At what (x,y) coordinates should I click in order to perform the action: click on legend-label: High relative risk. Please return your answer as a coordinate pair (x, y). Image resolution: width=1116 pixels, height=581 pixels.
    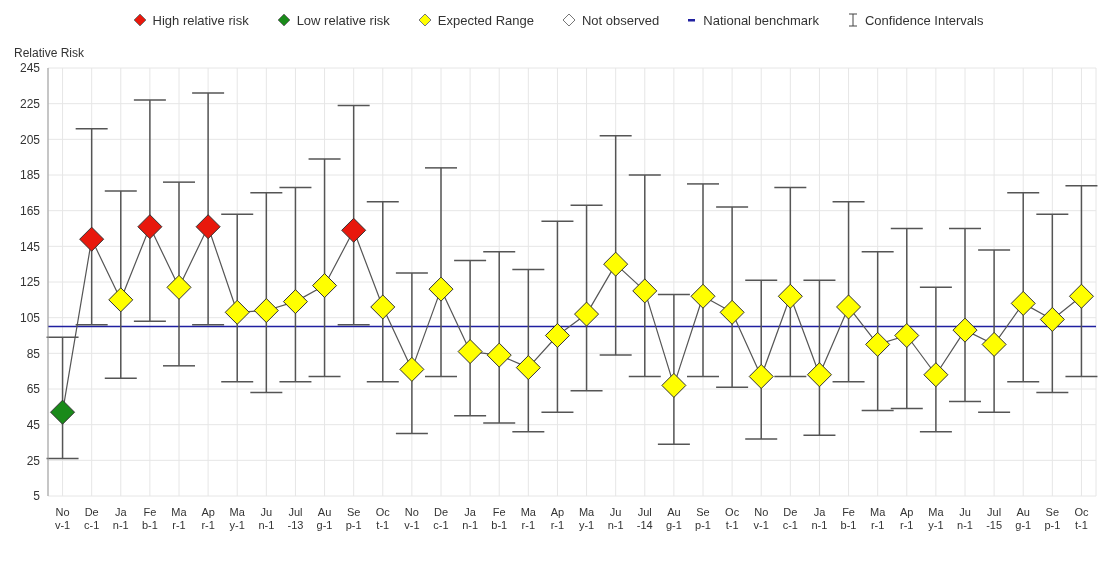
    Looking at the image, I should click on (200, 20).